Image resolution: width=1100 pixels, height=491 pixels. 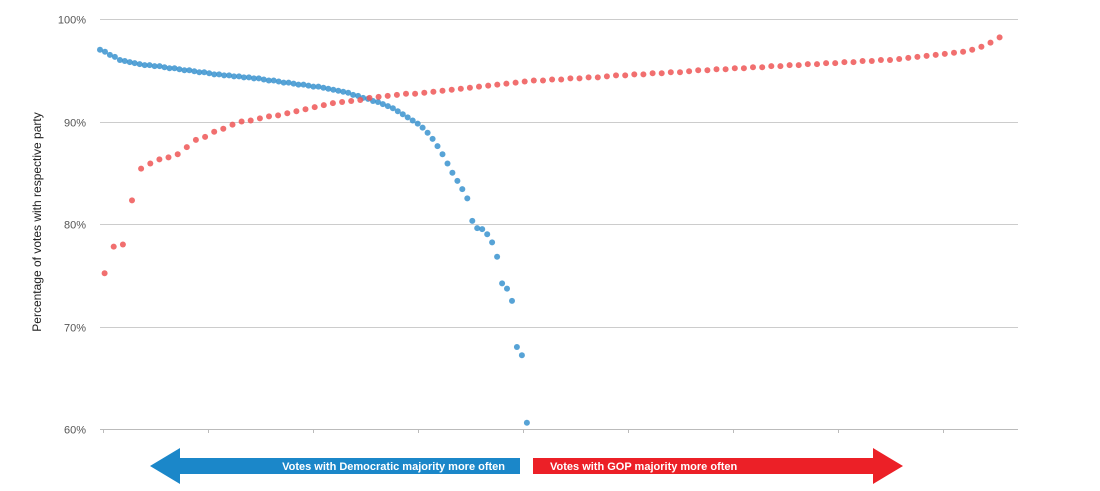 What do you see at coordinates (523, 431) in the screenshot?
I see `x-axis-ticks` at bounding box center [523, 431].